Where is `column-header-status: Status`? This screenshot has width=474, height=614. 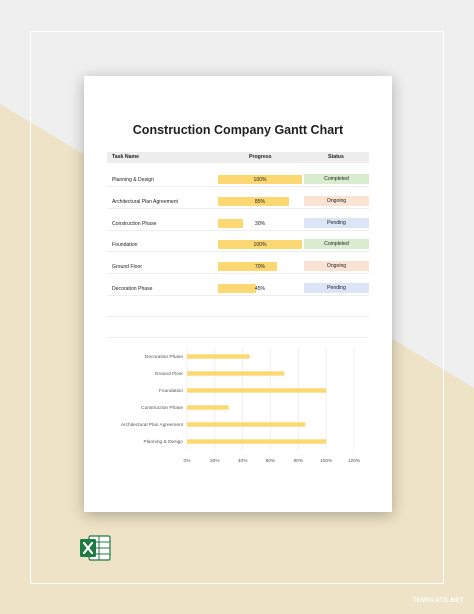
column-header-status: Status is located at coordinates (336, 157).